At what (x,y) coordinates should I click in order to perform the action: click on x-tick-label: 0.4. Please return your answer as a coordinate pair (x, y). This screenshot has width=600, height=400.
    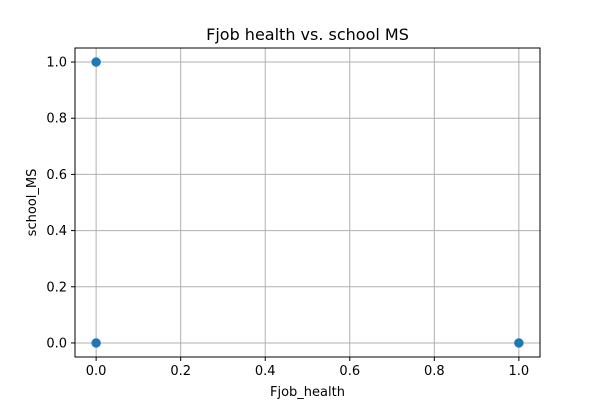
    Looking at the image, I should click on (265, 371).